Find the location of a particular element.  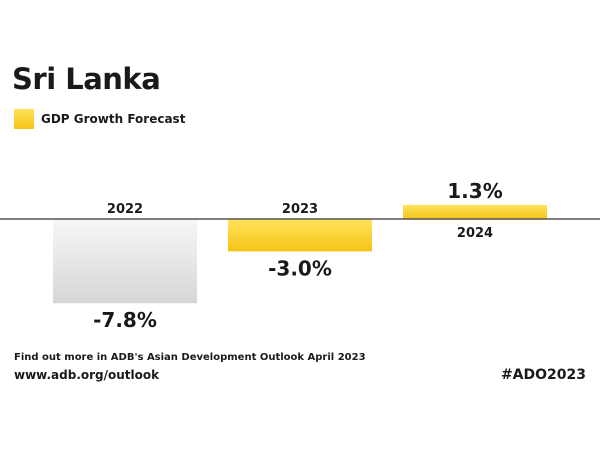

footer-hashtag: #ADO2023 is located at coordinates (543, 375).